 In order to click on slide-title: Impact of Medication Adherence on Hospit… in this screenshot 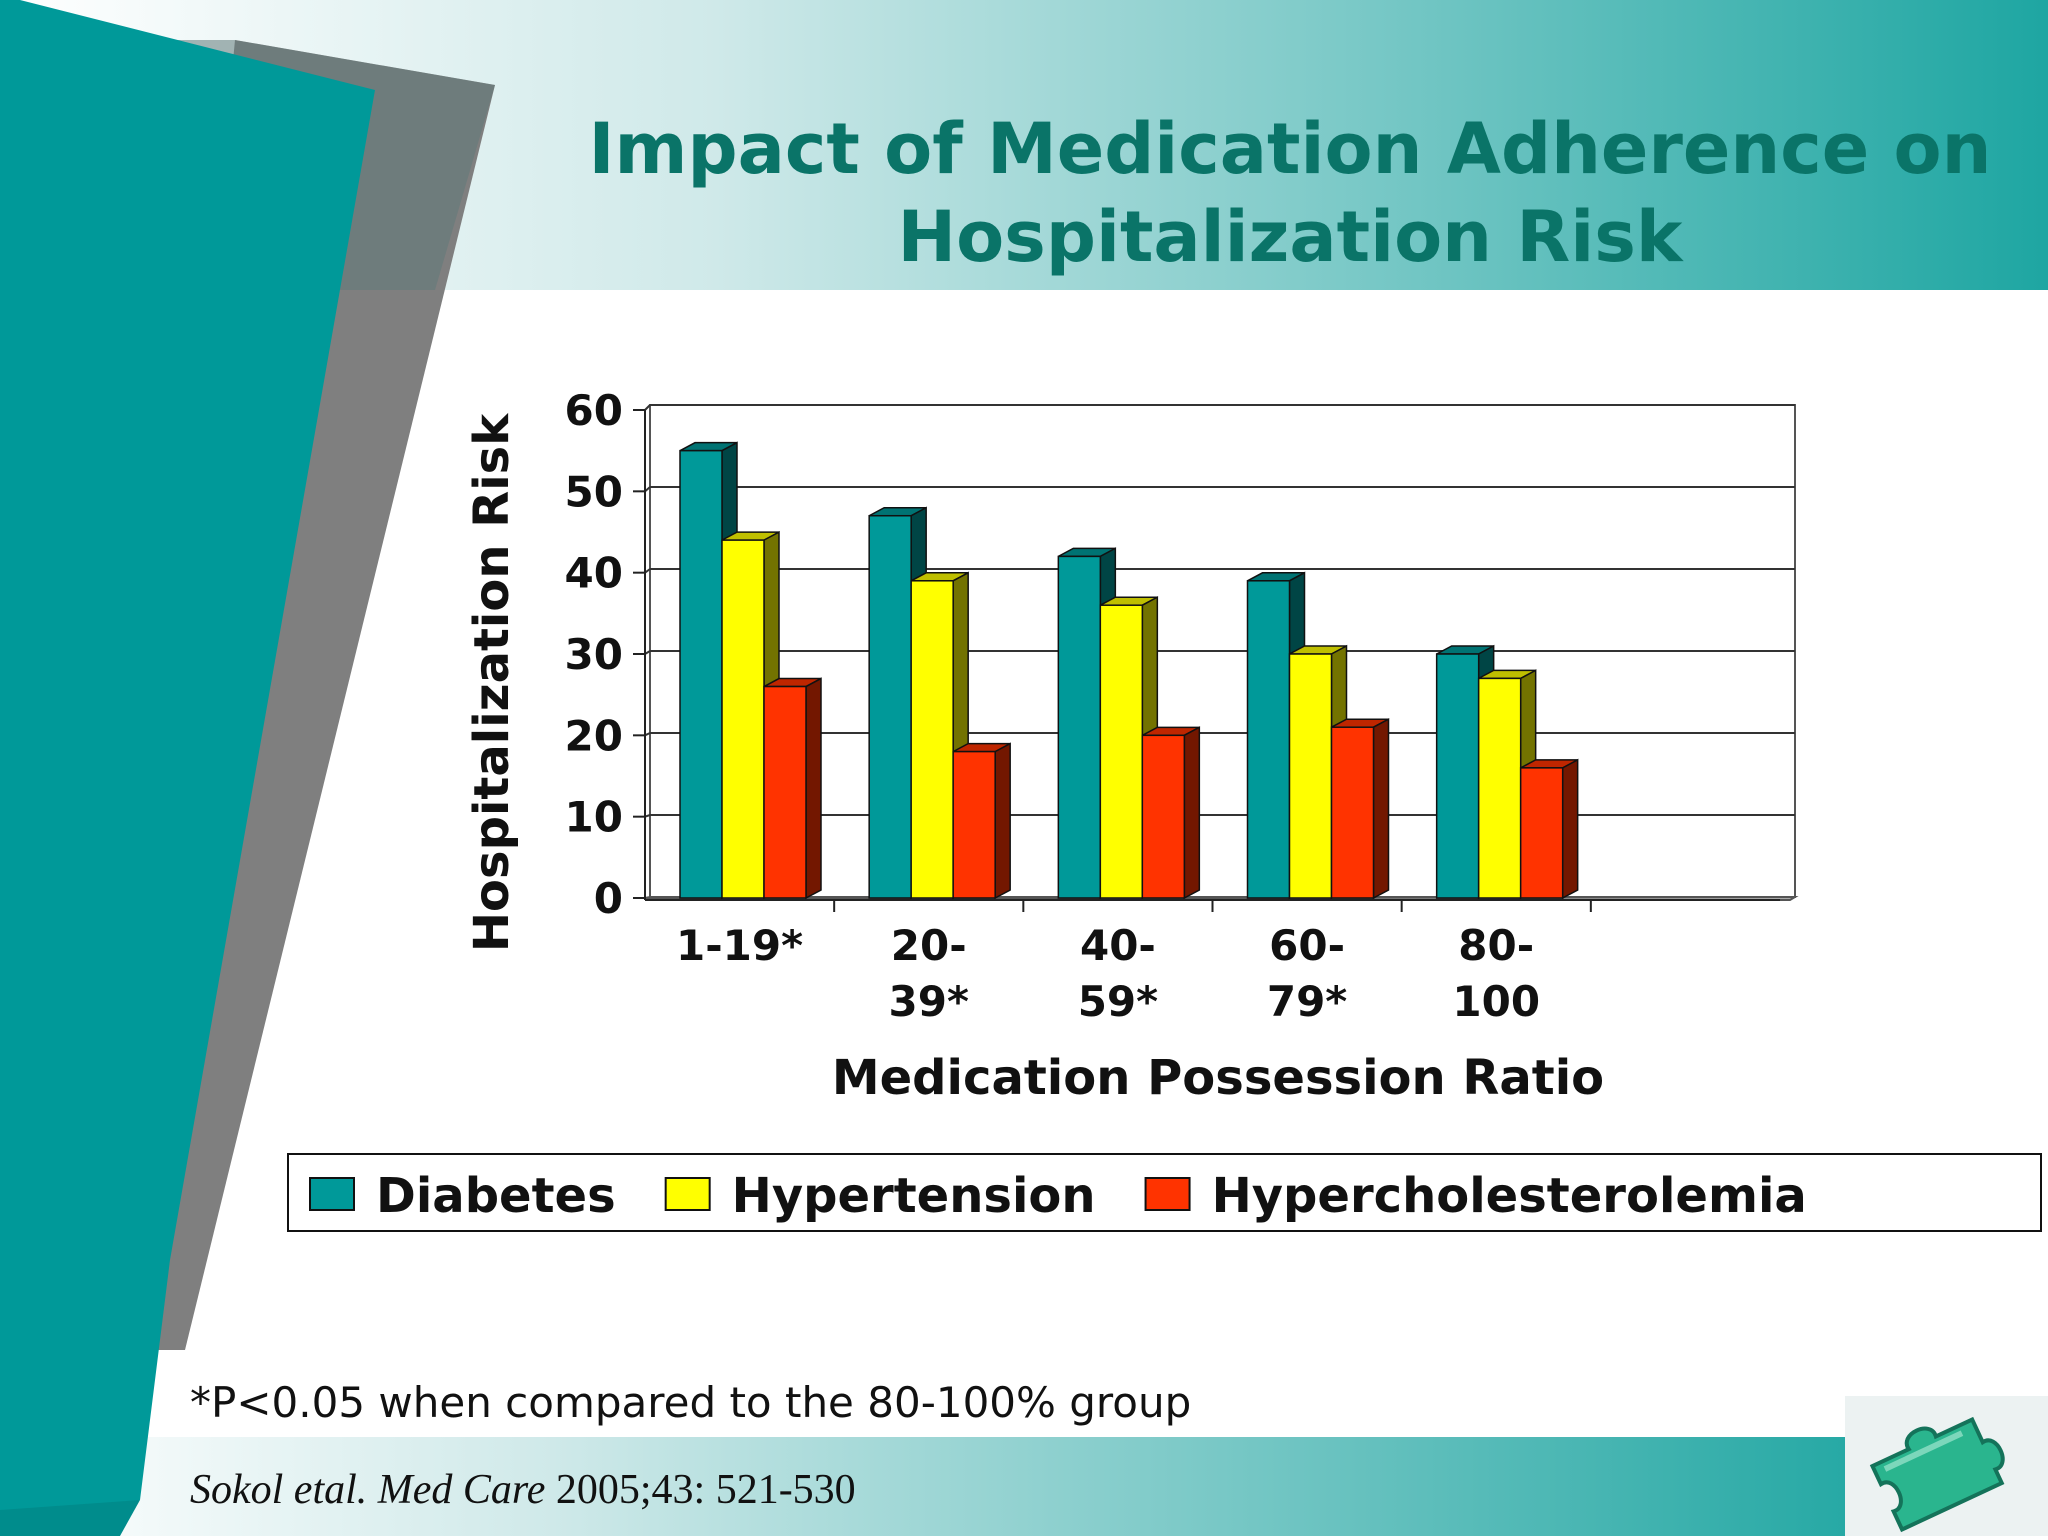, I will do `click(1290, 193)`.